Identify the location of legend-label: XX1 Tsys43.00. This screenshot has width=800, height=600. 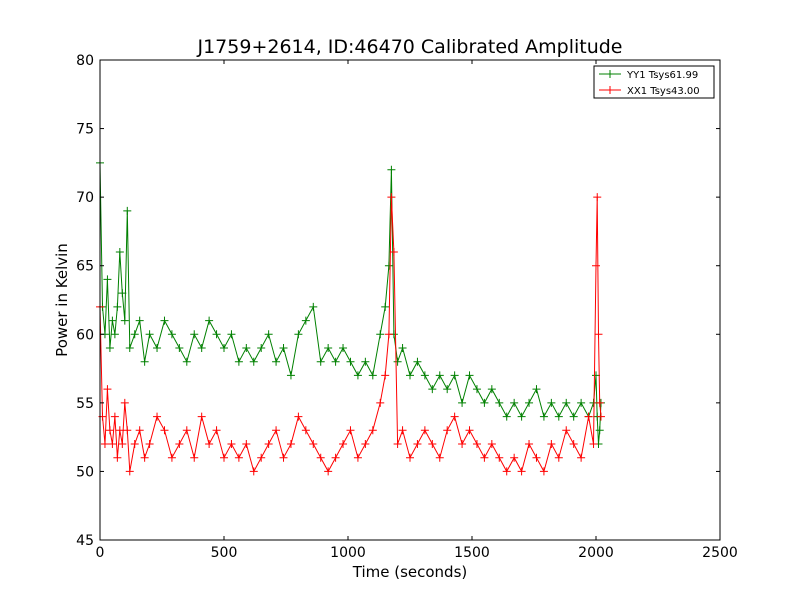
(663, 91).